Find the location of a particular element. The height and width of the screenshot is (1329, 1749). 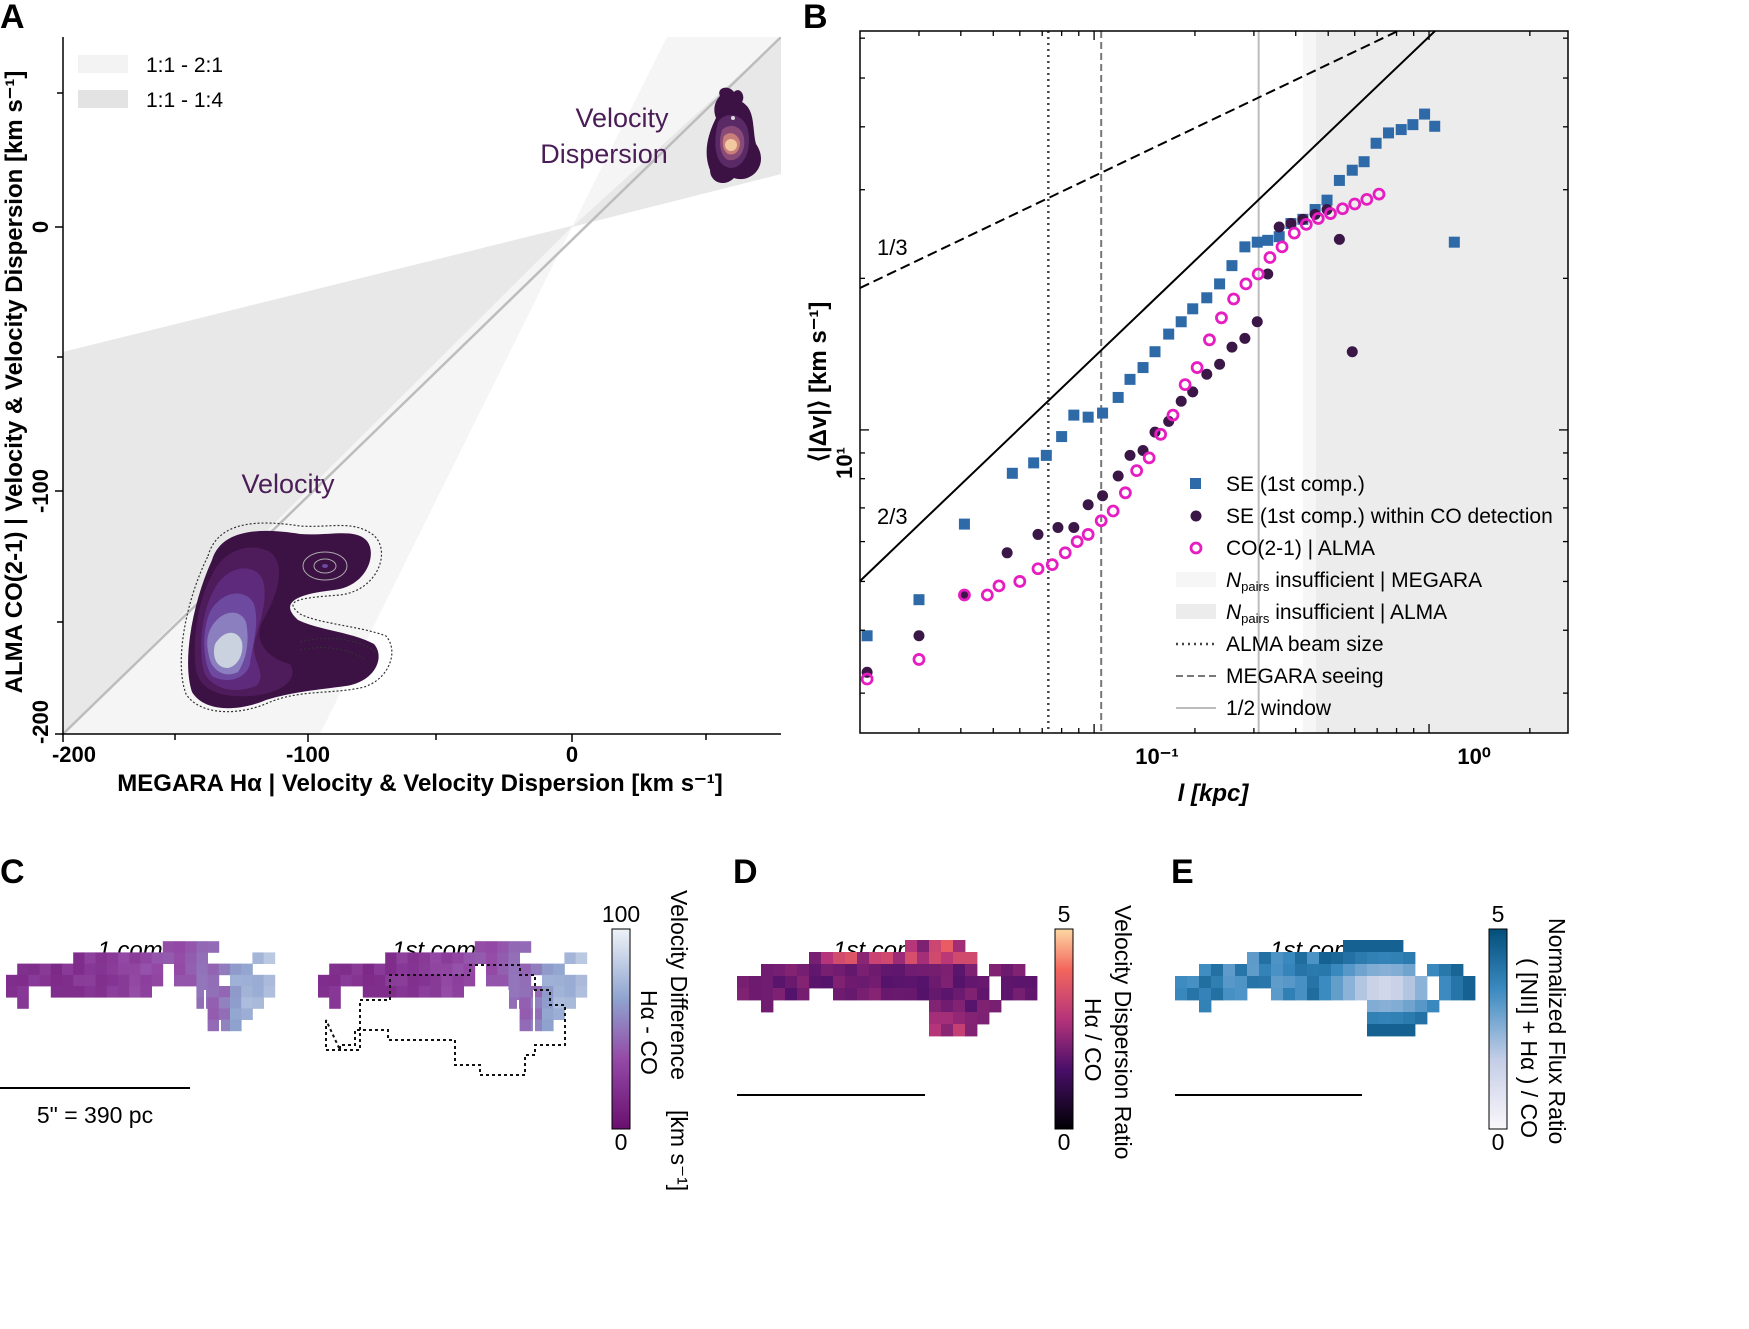

e-cbar-label-1: Normalized Flux Ratio is located at coordinates (1557, 1031).